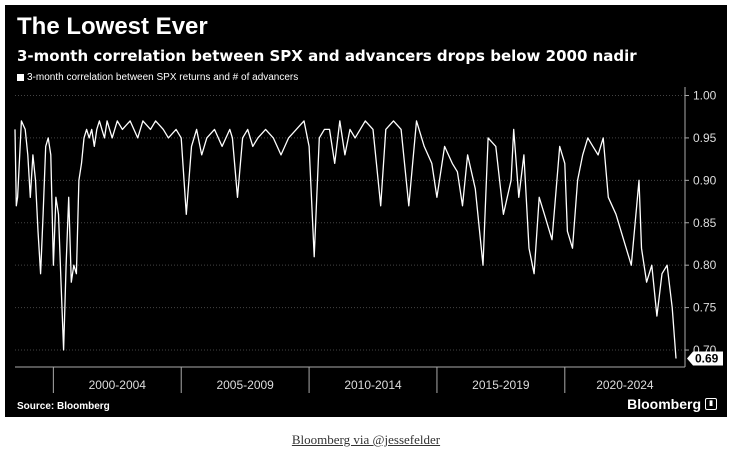  What do you see at coordinates (705, 138) in the screenshot?
I see `y-tick-label-1: 0.95` at bounding box center [705, 138].